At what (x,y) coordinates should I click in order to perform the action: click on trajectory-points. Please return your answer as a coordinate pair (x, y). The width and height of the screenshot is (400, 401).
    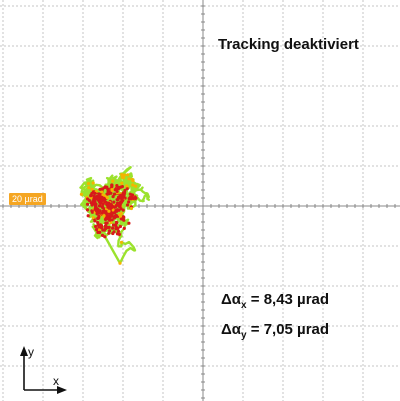
    Looking at the image, I should click on (108, 219).